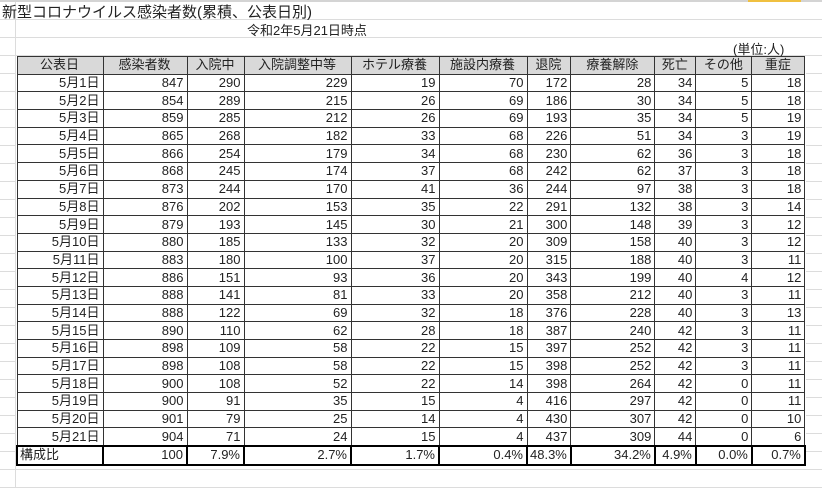 The image size is (822, 488). What do you see at coordinates (297, 260) in the screenshot?
I see `value-cell: 100` at bounding box center [297, 260].